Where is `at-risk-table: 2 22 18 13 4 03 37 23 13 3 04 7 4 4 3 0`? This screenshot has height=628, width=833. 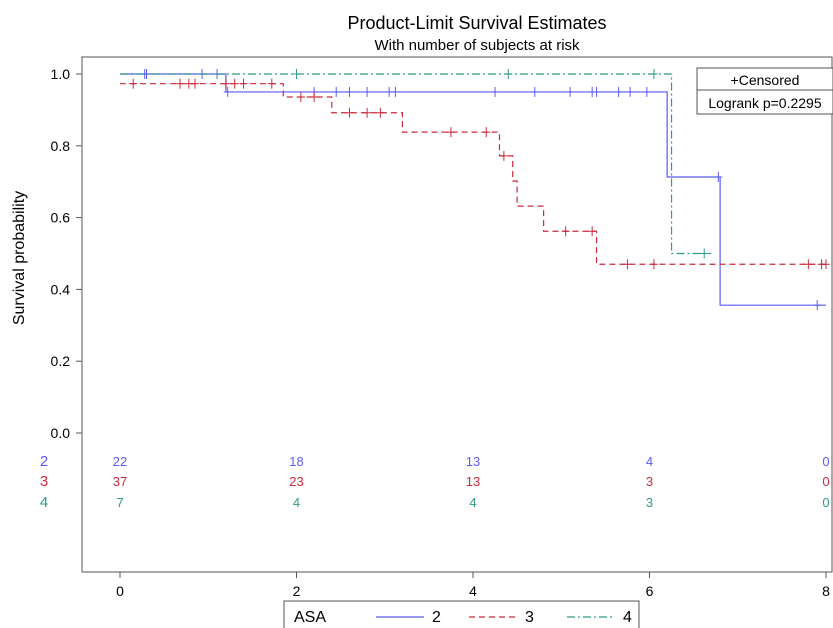 at-risk-table: 2 22 18 13 4 03 37 23 13 3 04 7 4 4 3 0 is located at coordinates (435, 482).